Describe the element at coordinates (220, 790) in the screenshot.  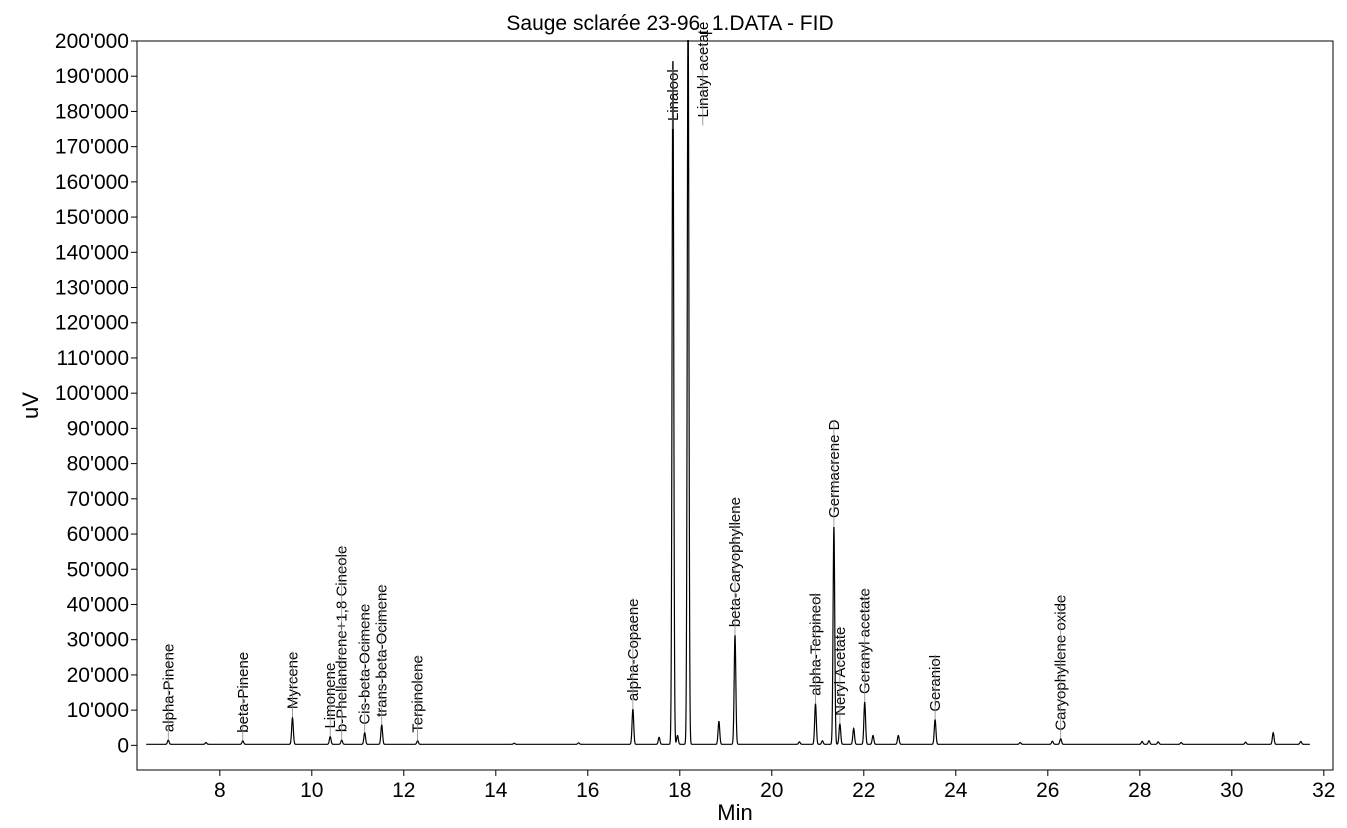
I see `x-tick-label: 8` at that location.